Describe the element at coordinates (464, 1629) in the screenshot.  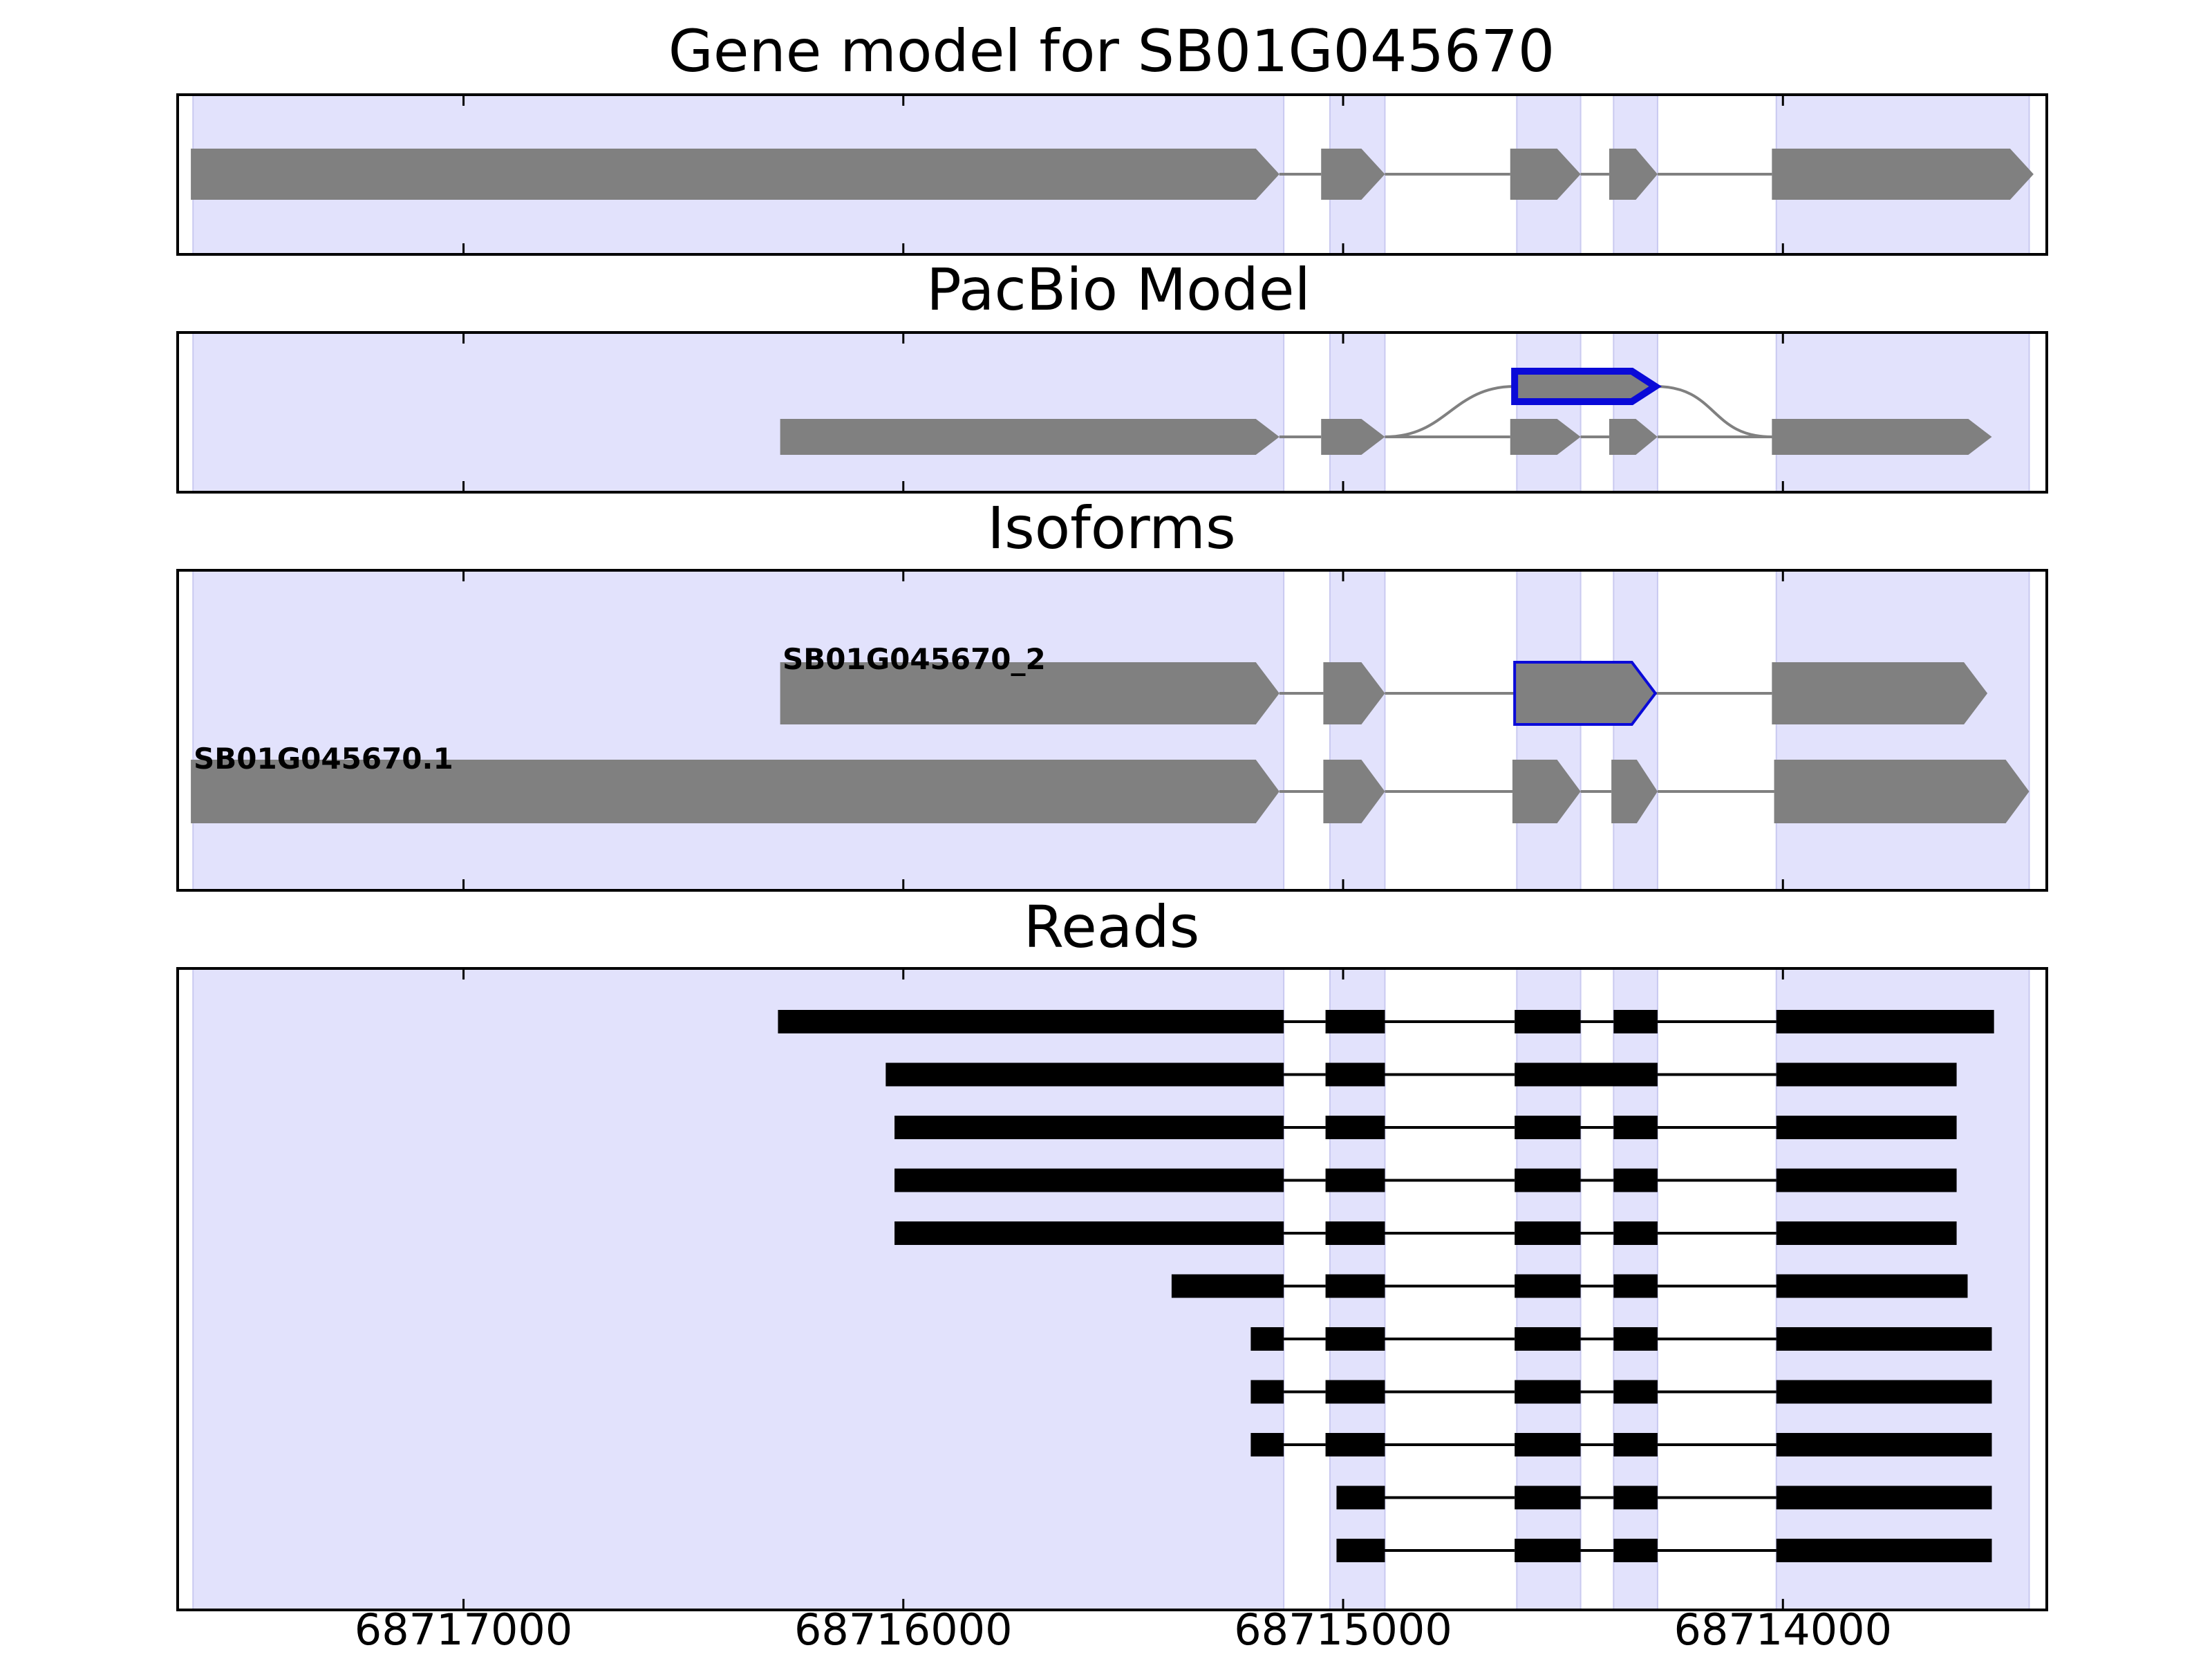
I see `x-tick-label: 68717000` at that location.